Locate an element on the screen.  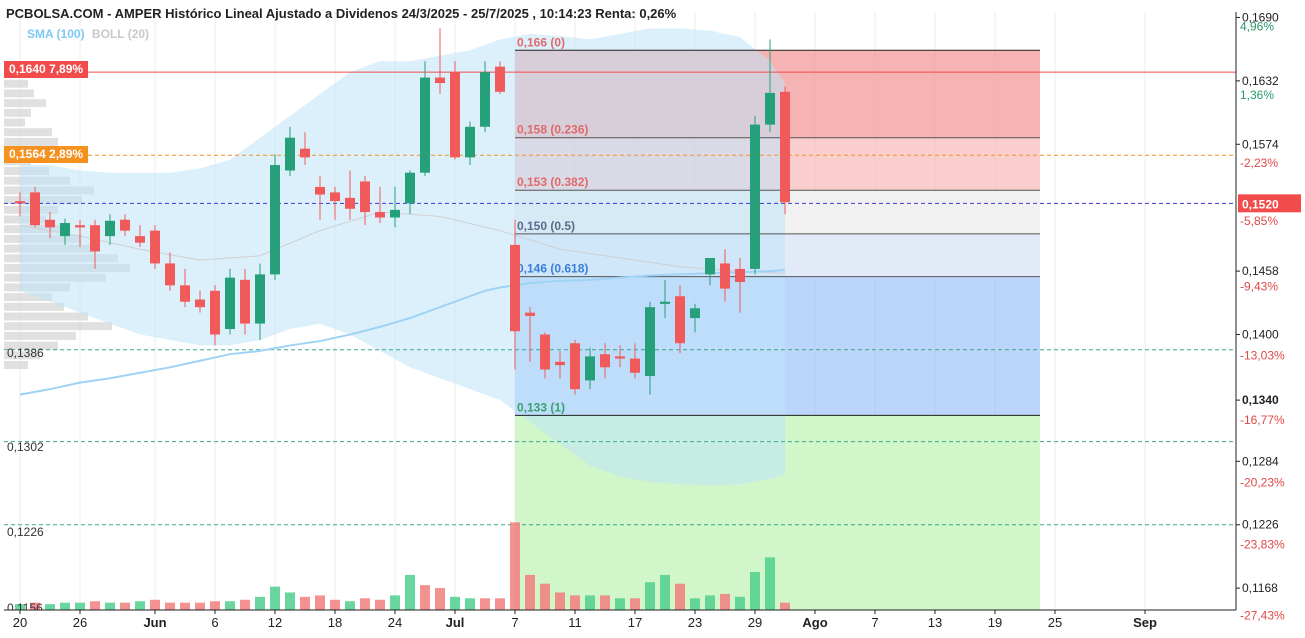
x-tick-label: 12 is located at coordinates (275, 622).